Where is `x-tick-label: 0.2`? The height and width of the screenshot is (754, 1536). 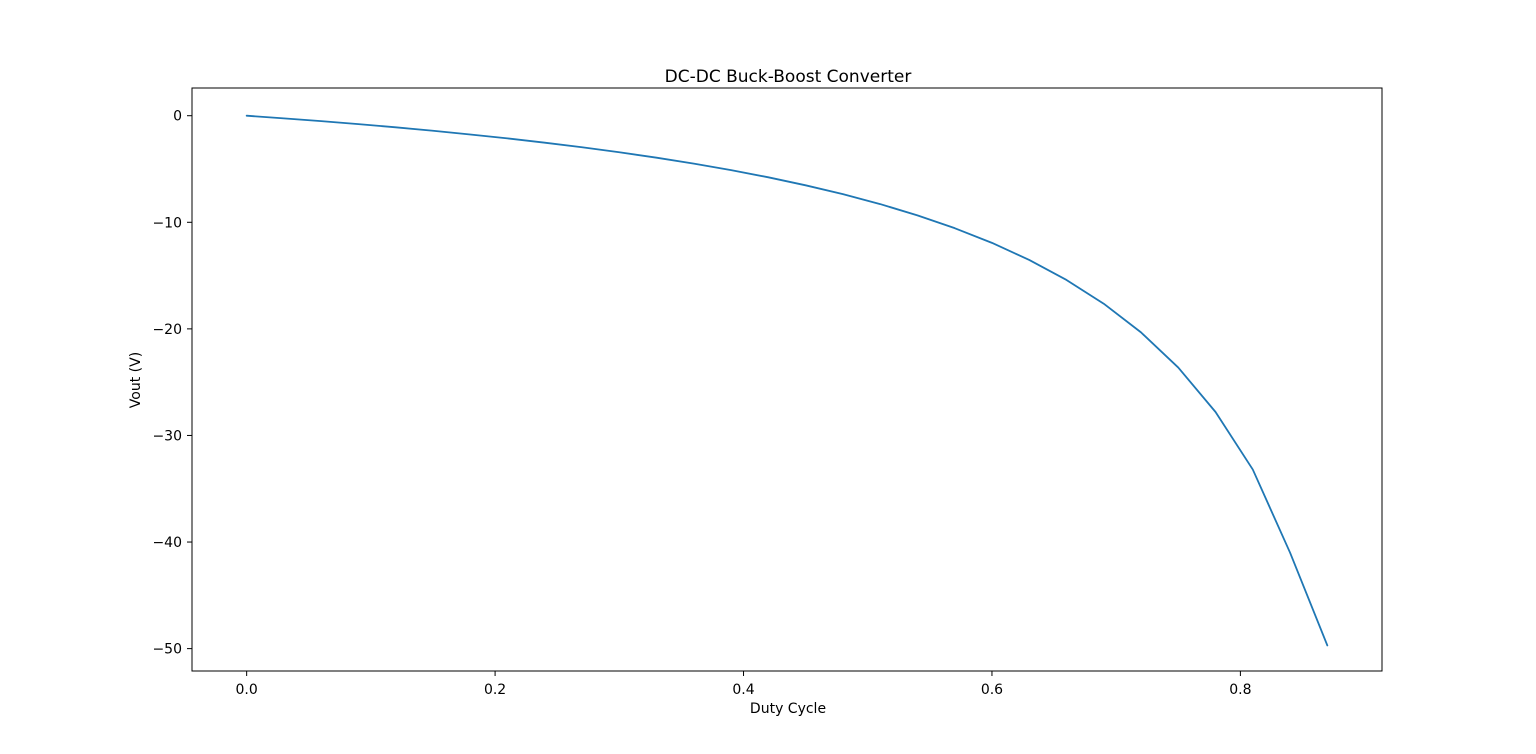
x-tick-label: 0.2 is located at coordinates (495, 690).